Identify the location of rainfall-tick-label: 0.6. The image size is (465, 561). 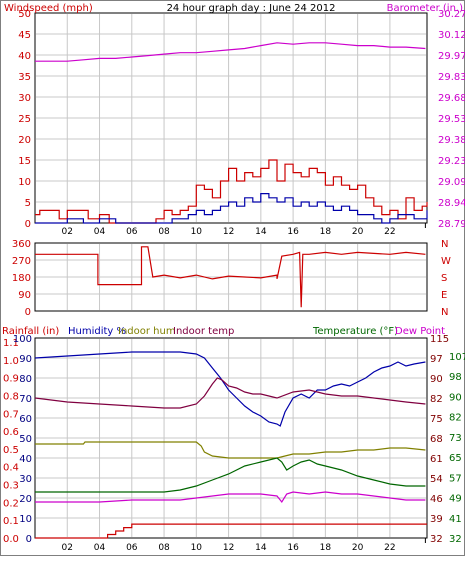
(11, 432).